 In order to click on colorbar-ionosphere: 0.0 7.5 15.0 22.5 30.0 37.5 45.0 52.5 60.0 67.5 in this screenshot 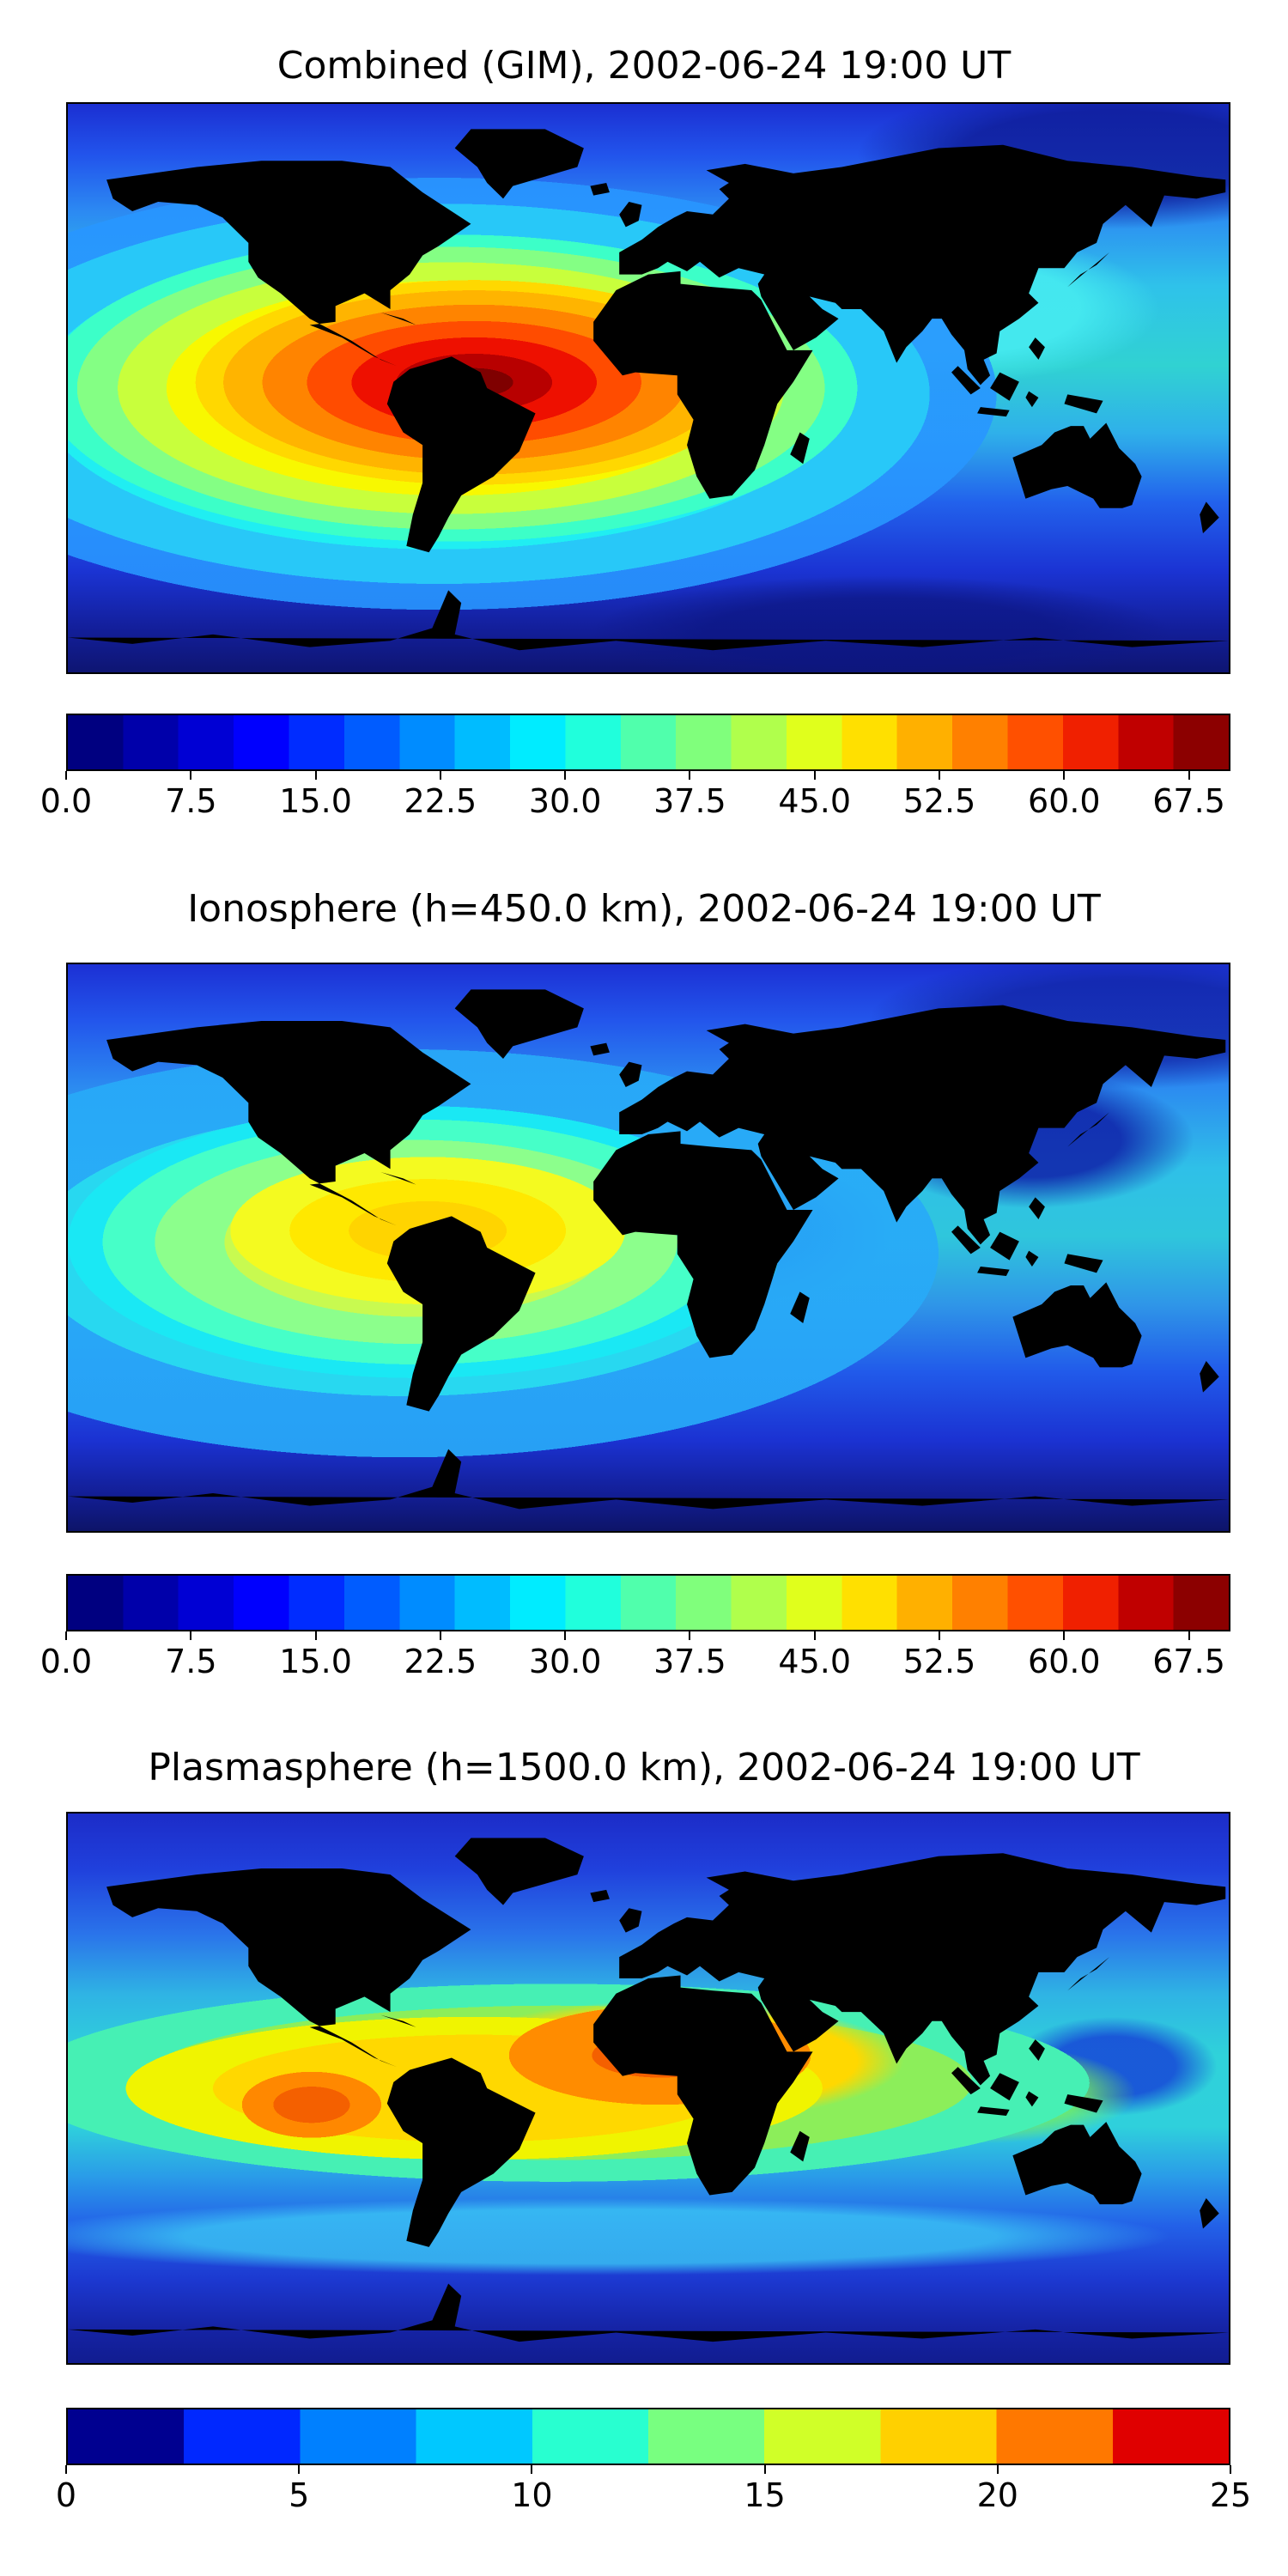, I will do `click(635, 1634)`.